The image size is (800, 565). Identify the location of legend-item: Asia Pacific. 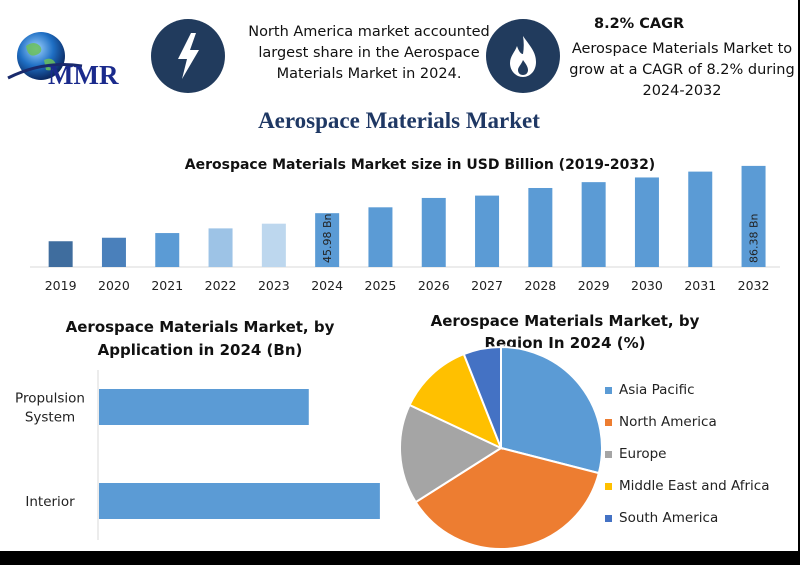
(687, 390).